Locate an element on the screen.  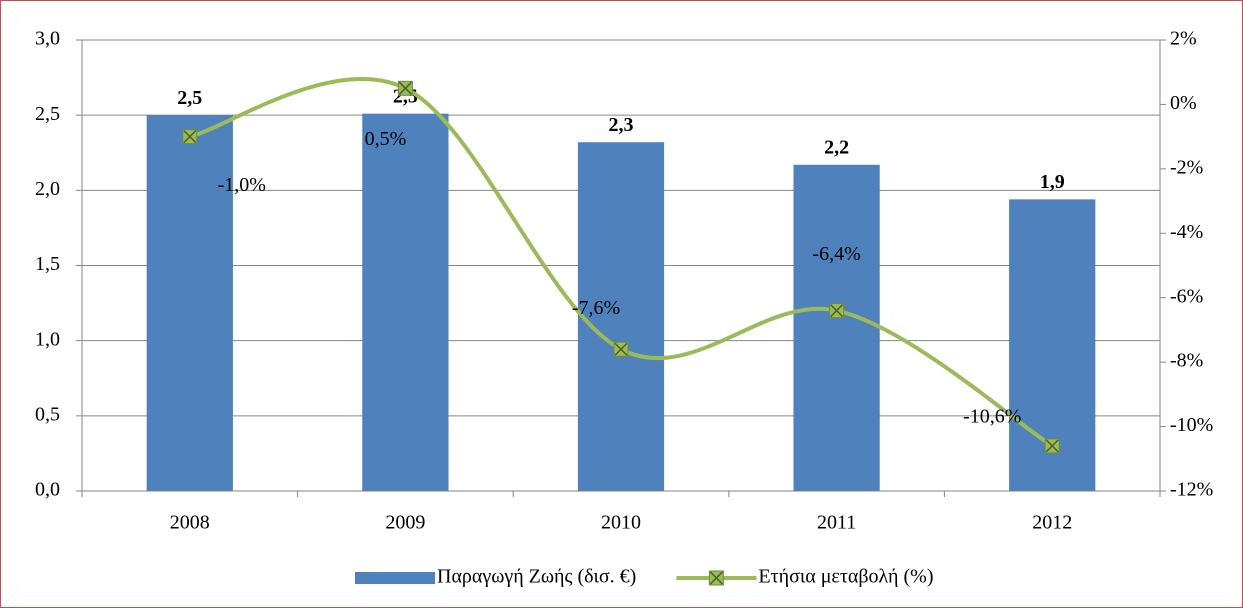
bar-value-label: 2,2 is located at coordinates (836, 147).